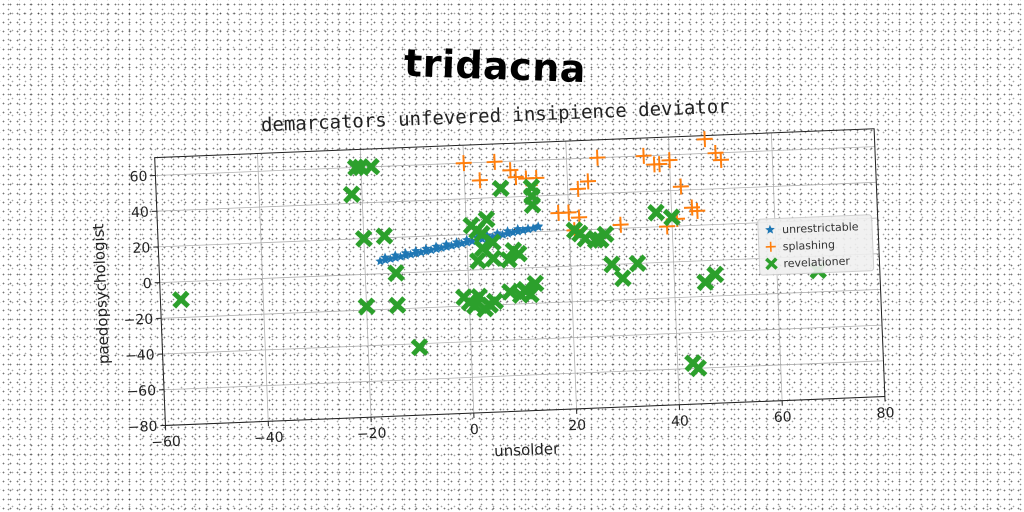 The width and height of the screenshot is (1024, 512). I want to click on x-tick-label: 20, so click(577, 426).